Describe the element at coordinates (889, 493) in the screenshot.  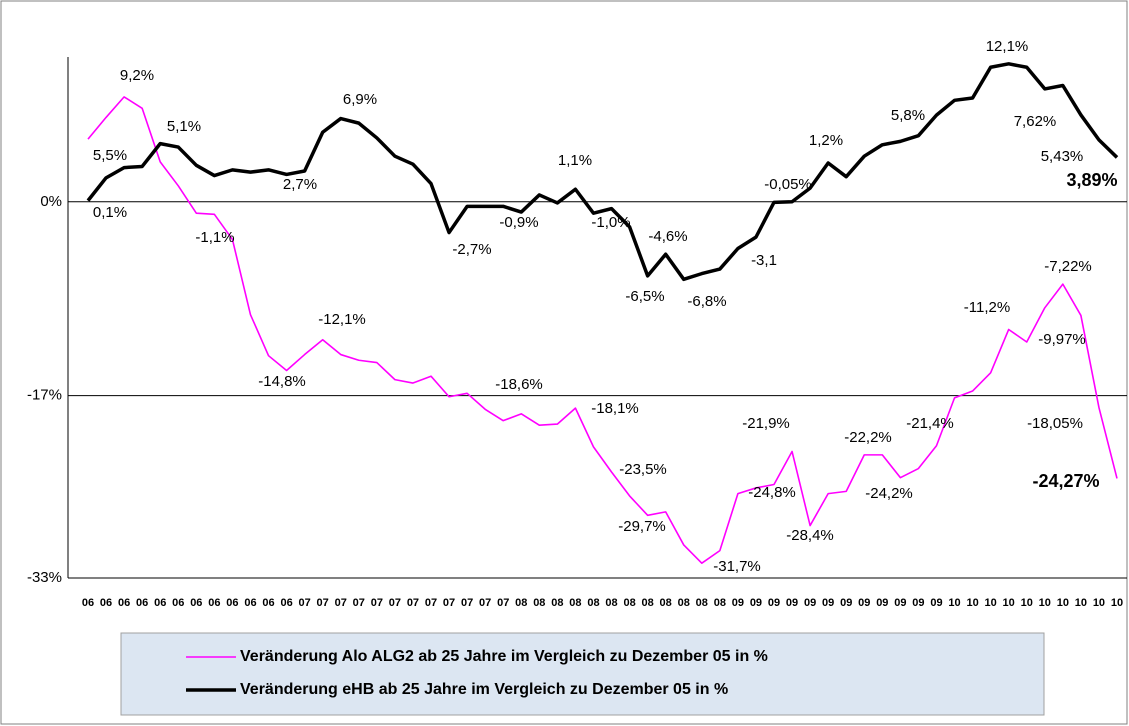
I see `annotation: -24,2%` at that location.